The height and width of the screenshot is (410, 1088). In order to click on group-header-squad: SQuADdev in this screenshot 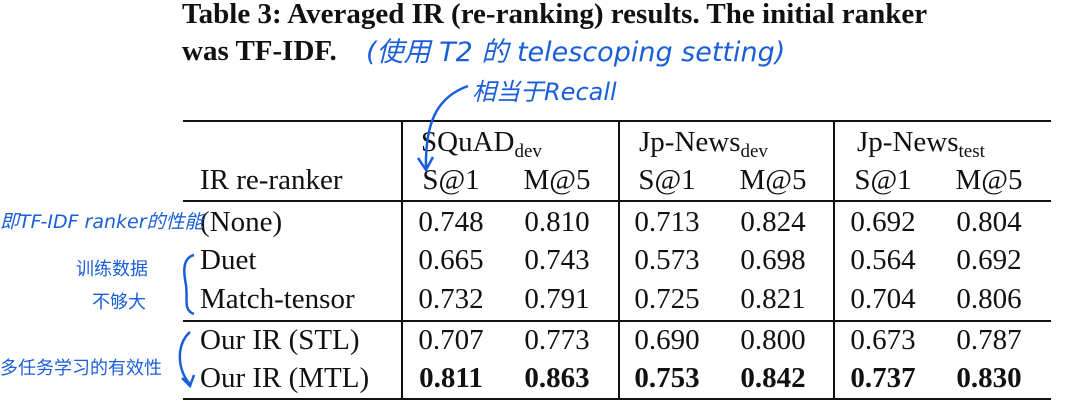, I will do `click(481, 147)`.